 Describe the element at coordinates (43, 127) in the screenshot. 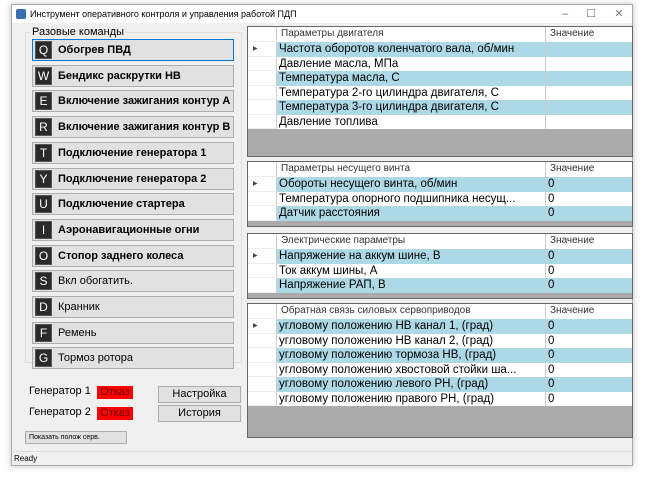

I see `key-cap-icon: R` at that location.